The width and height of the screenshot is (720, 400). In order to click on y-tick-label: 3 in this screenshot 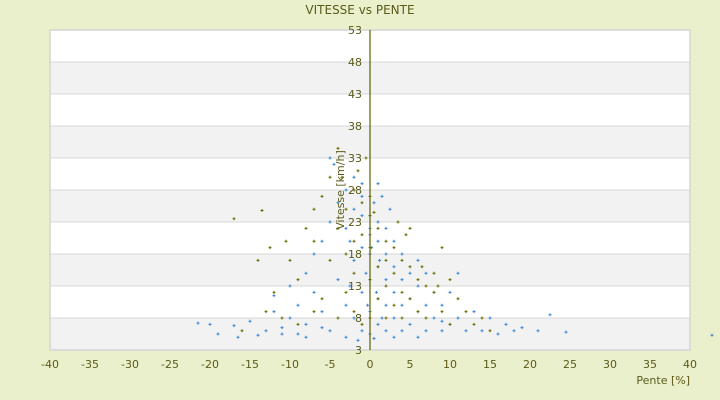, I will do `click(358, 350)`.